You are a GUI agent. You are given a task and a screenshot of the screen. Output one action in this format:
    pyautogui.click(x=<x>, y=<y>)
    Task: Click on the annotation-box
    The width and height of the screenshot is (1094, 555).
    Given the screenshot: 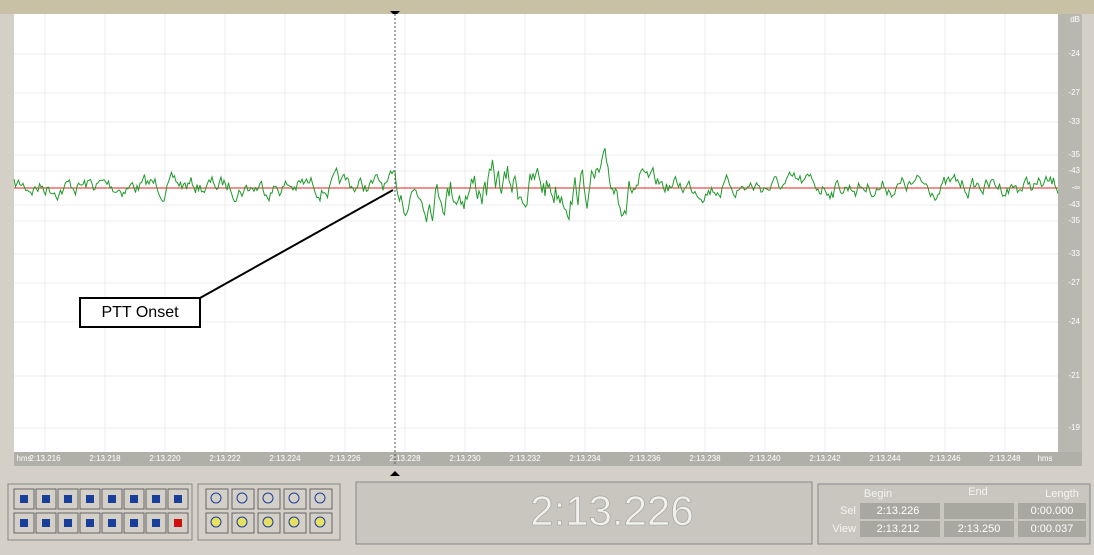 What is the action you would take?
    pyautogui.click(x=140, y=312)
    